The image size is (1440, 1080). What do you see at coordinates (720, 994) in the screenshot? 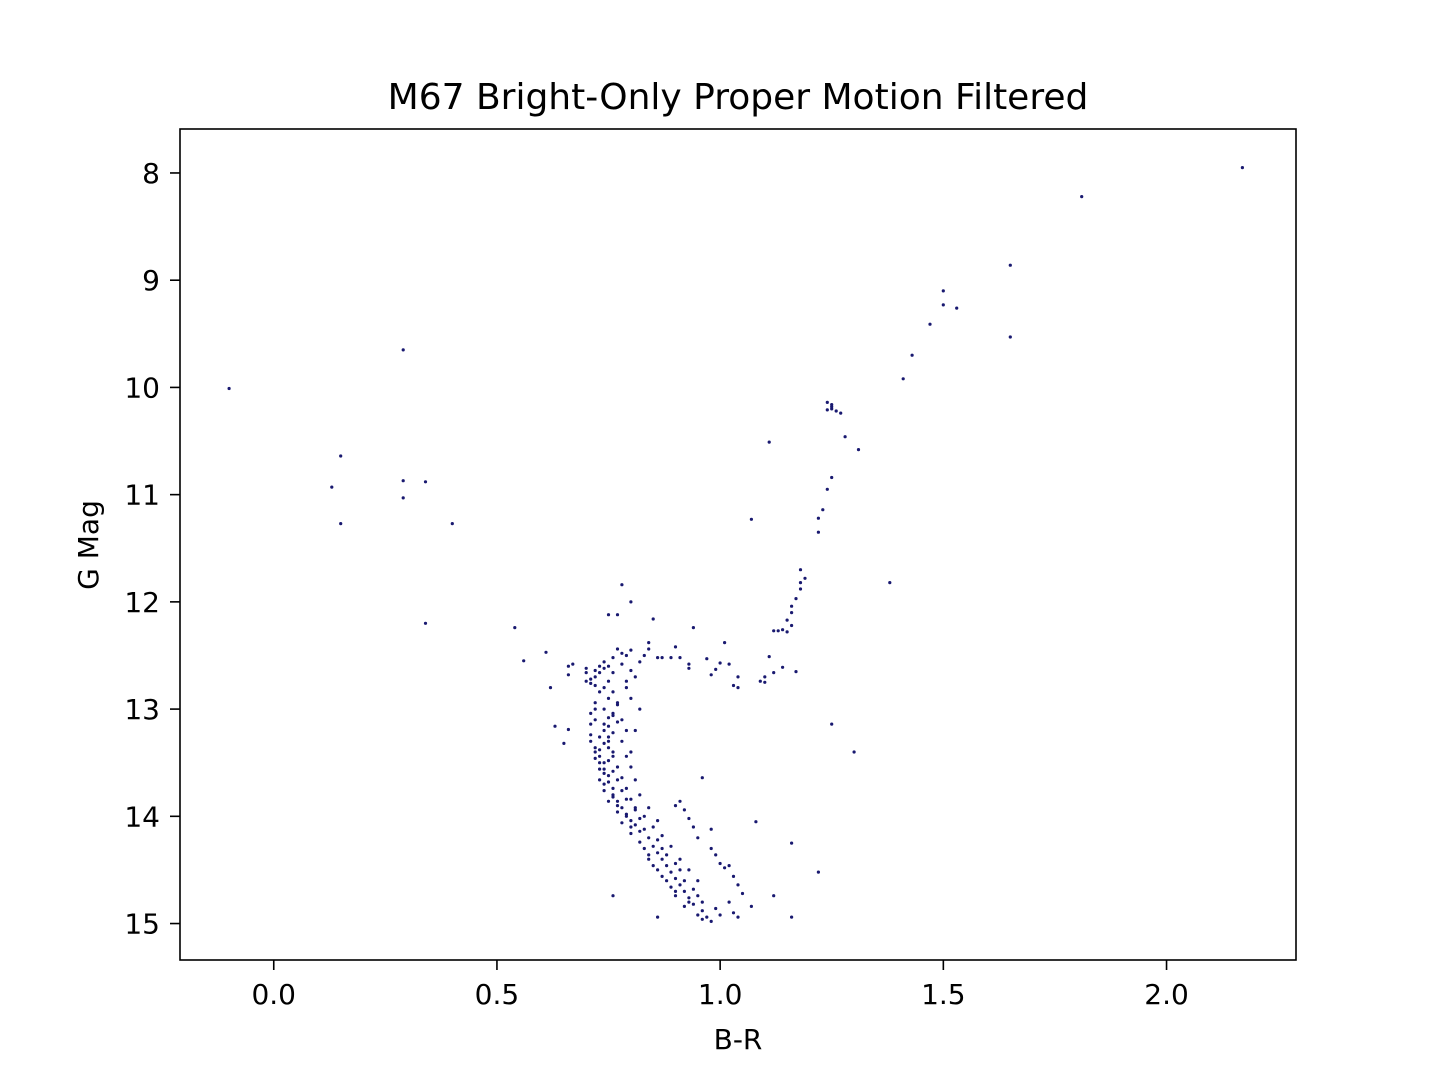
I see `x-tick-label: 1.0` at bounding box center [720, 994].